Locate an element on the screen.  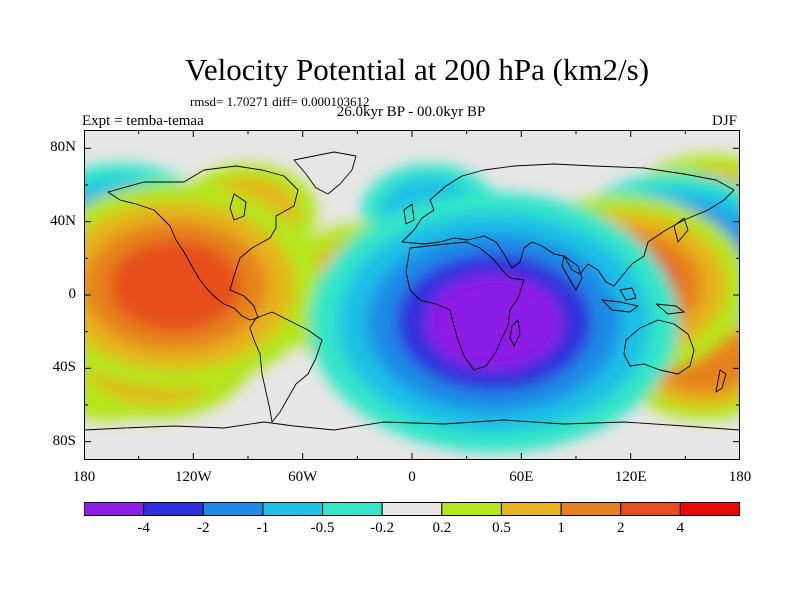
colorbar-label: -4 is located at coordinates (143, 528).